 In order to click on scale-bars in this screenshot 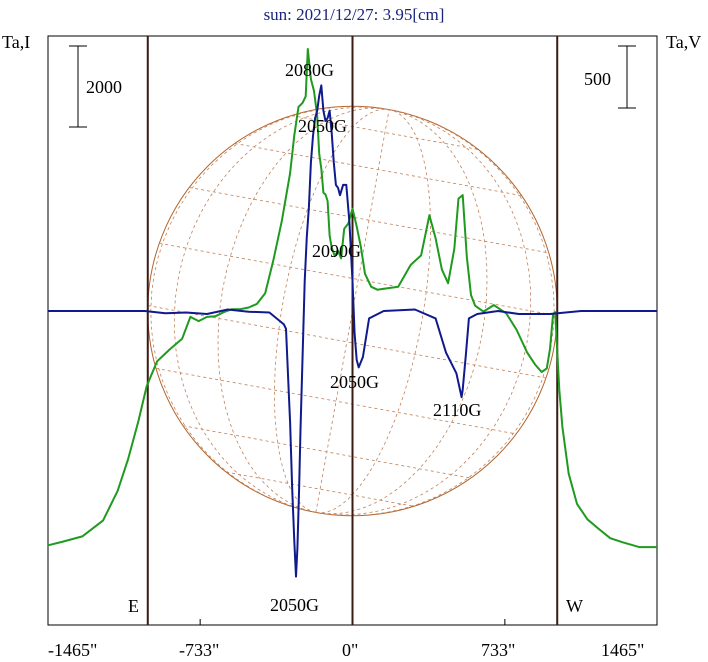, I will do `click(352, 86)`.